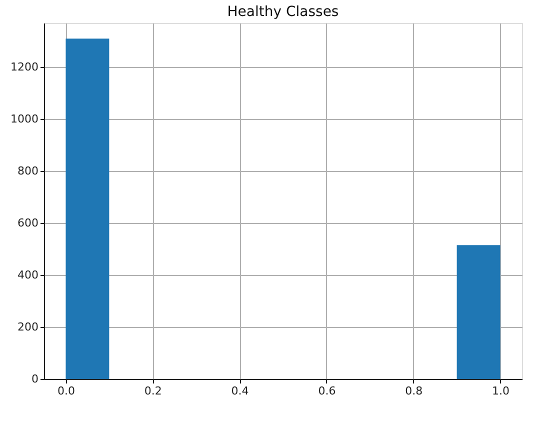  Describe the element at coordinates (66, 391) in the screenshot. I see `x-tick-label: 0.0` at that location.